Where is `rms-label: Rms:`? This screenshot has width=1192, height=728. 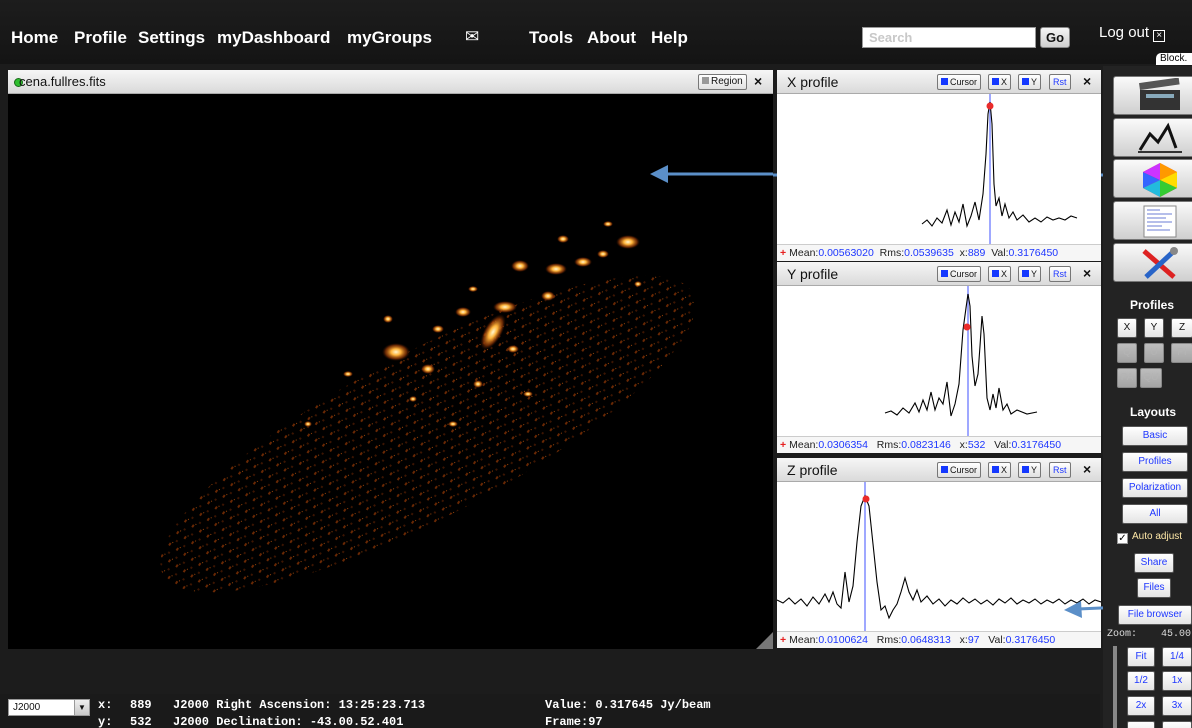
rms-label: Rms: is located at coordinates (889, 640).